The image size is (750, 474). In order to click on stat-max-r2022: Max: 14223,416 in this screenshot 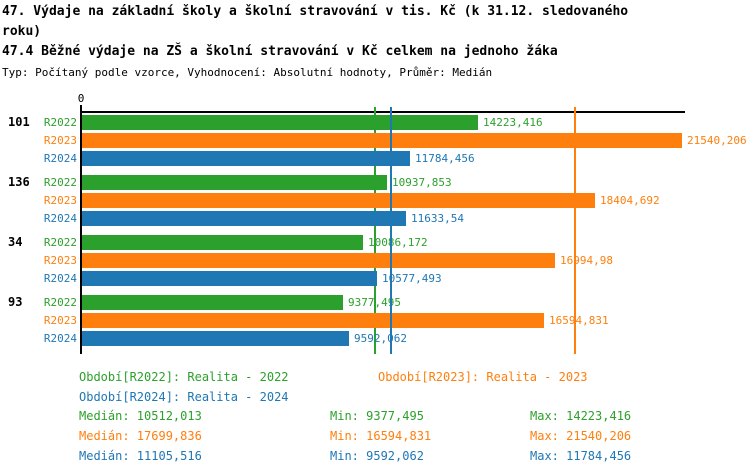, I will do `click(581, 416)`.